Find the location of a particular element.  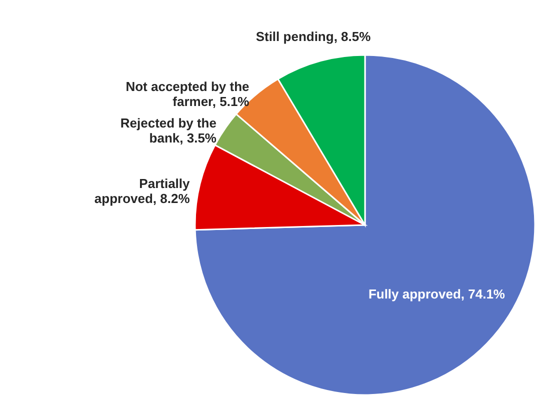

slice-label: Not accepted by the farmer, 5.1% is located at coordinates (188, 94).